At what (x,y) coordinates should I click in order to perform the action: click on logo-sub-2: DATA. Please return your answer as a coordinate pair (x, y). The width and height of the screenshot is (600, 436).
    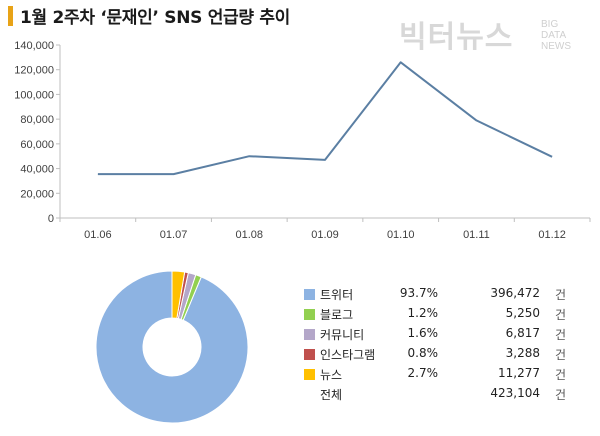
    Looking at the image, I should click on (554, 35).